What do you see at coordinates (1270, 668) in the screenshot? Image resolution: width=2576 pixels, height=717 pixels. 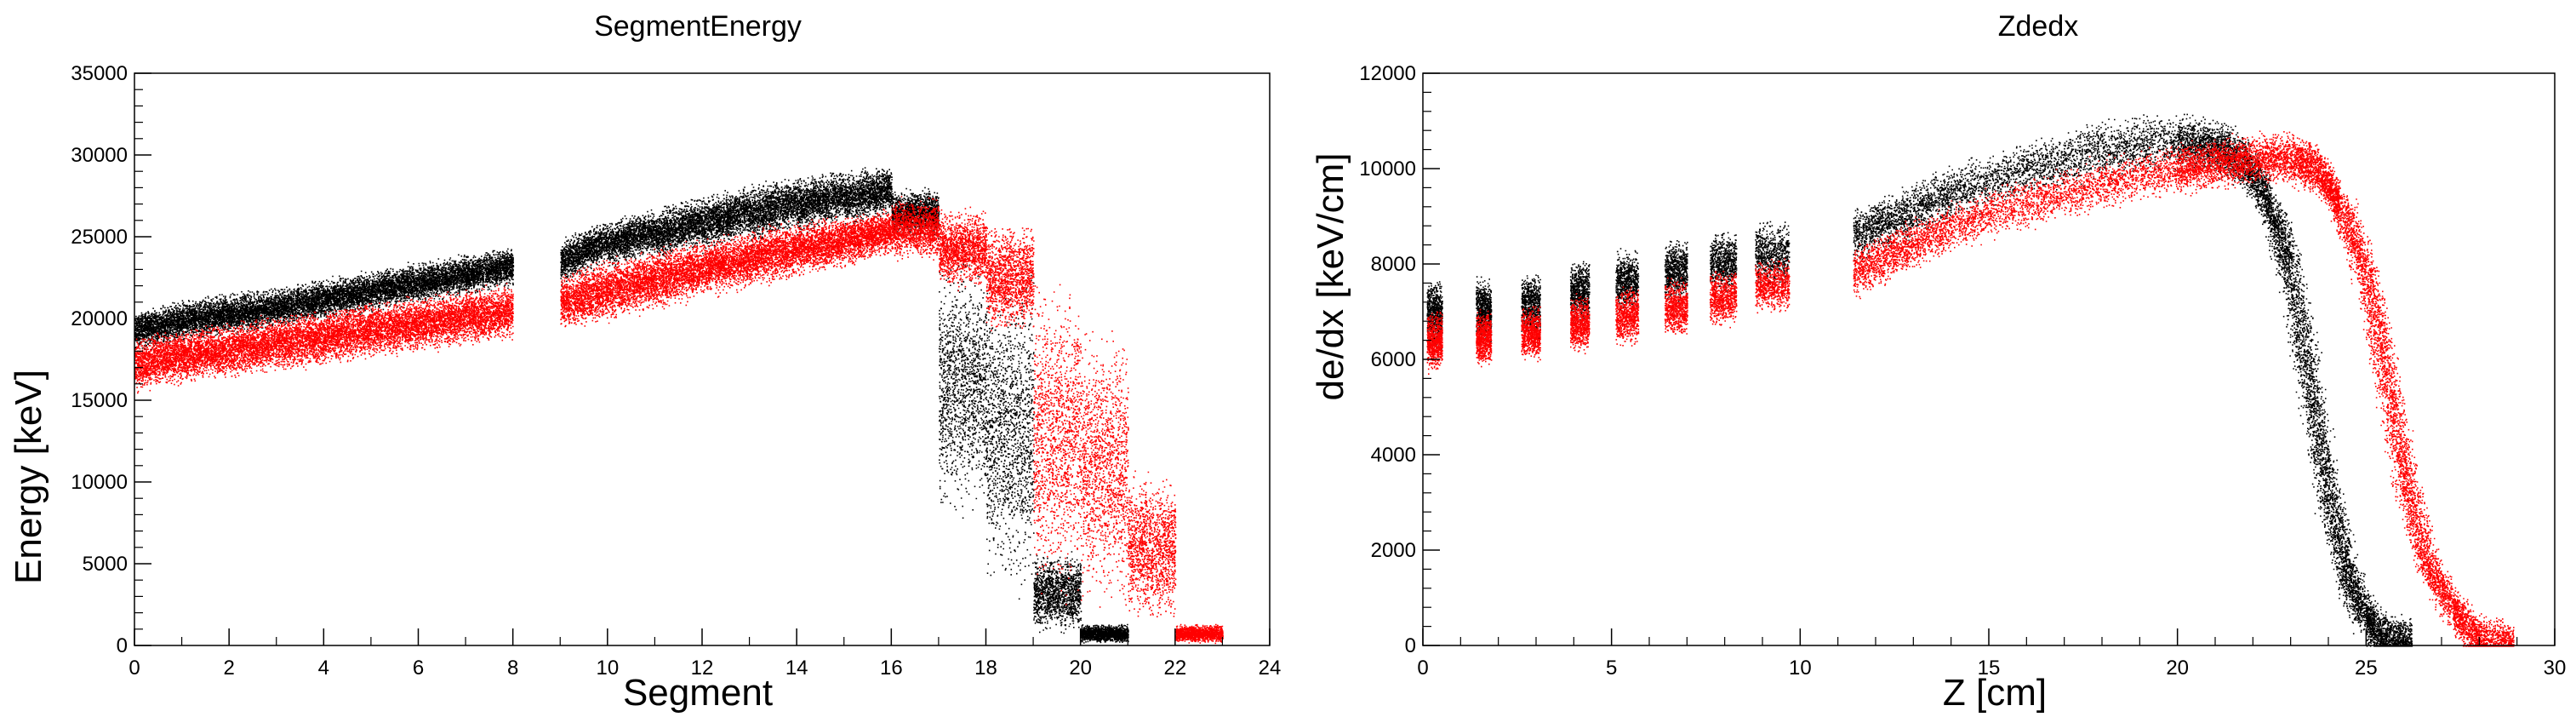 I see `x-tick-label: 24` at bounding box center [1270, 668].